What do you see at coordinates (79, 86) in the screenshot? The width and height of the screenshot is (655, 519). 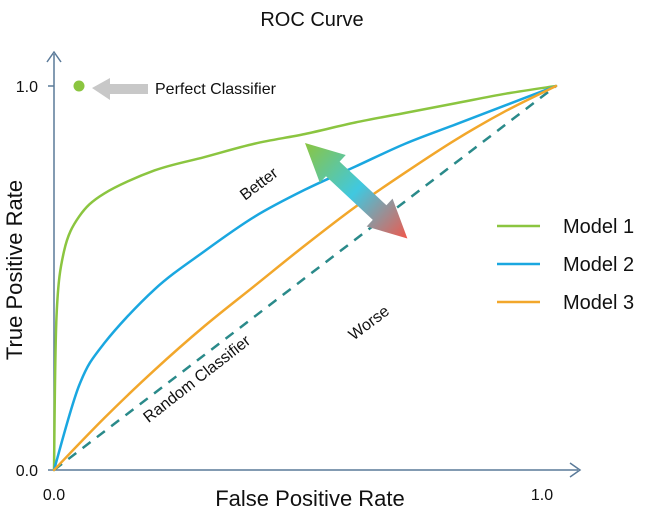 I see `perfect-classifier-point` at bounding box center [79, 86].